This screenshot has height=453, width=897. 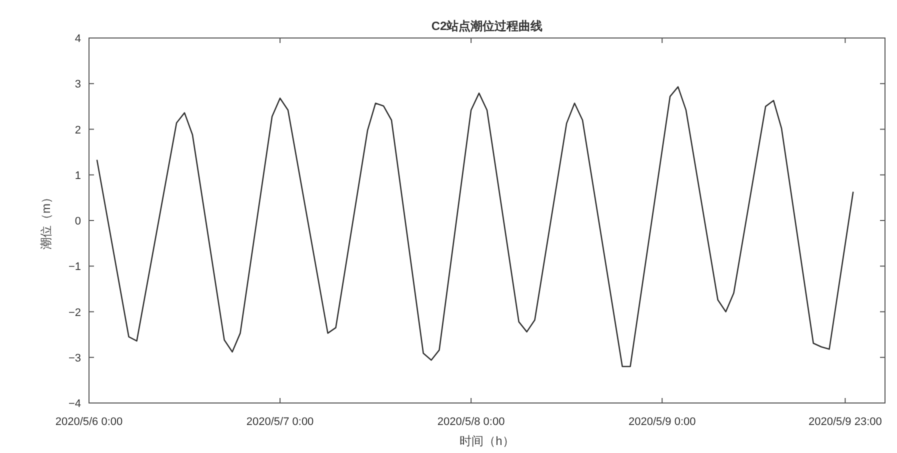 What do you see at coordinates (74, 358) in the screenshot?
I see `y-tick-label: −3` at bounding box center [74, 358].